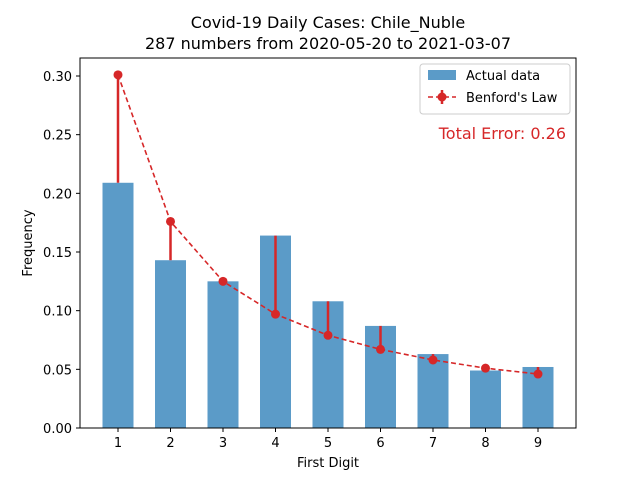 This screenshot has height=480, width=640. Describe the element at coordinates (328, 443) in the screenshot. I see `x-tick-label-5: 5` at that location.